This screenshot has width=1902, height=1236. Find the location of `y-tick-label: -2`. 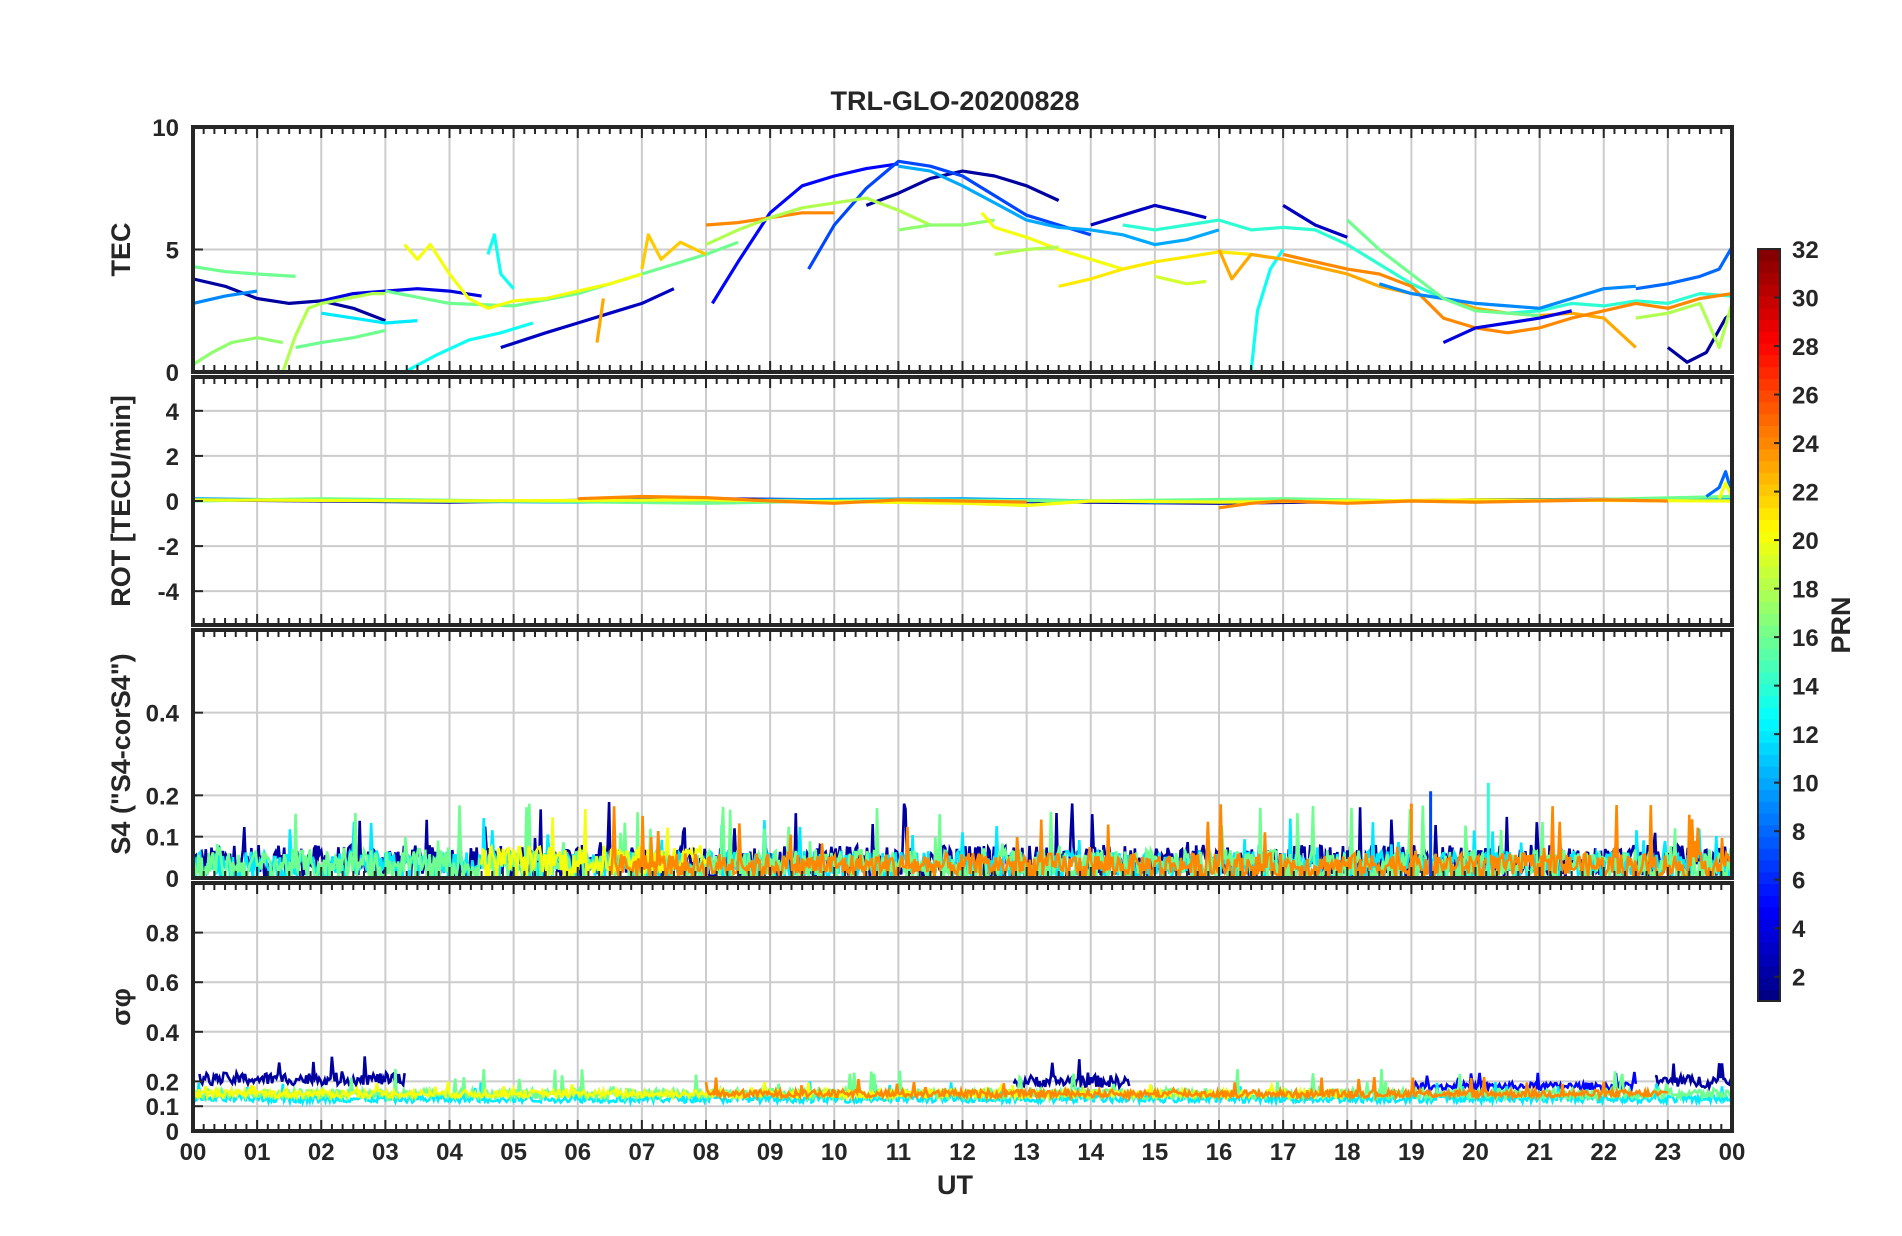

y-tick-label: -2 is located at coordinates (168, 547).